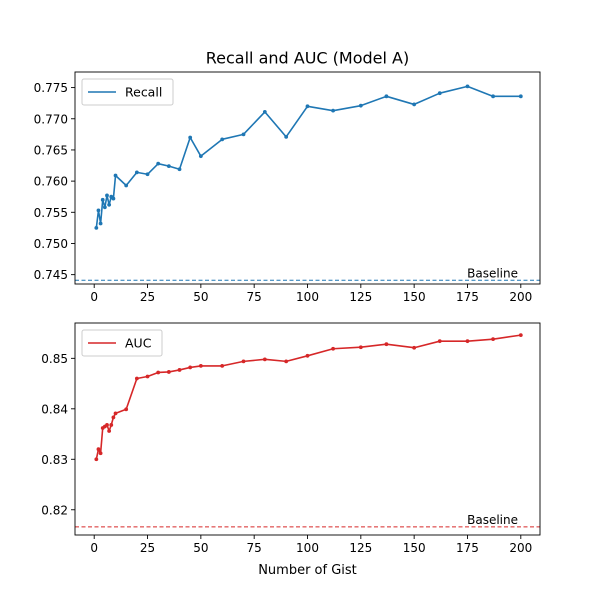  I want to click on recall-x-tick-label: 0, so click(94, 297).